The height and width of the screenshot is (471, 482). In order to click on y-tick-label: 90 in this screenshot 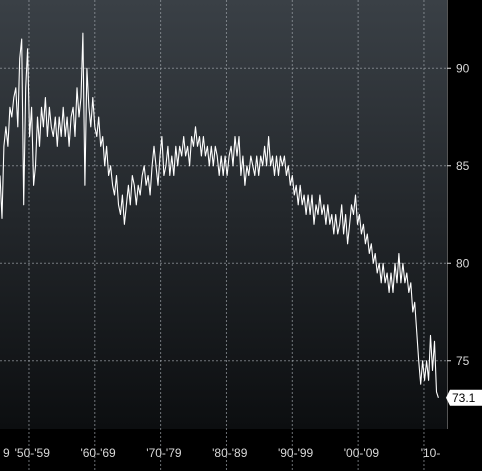, I will do `click(463, 68)`.